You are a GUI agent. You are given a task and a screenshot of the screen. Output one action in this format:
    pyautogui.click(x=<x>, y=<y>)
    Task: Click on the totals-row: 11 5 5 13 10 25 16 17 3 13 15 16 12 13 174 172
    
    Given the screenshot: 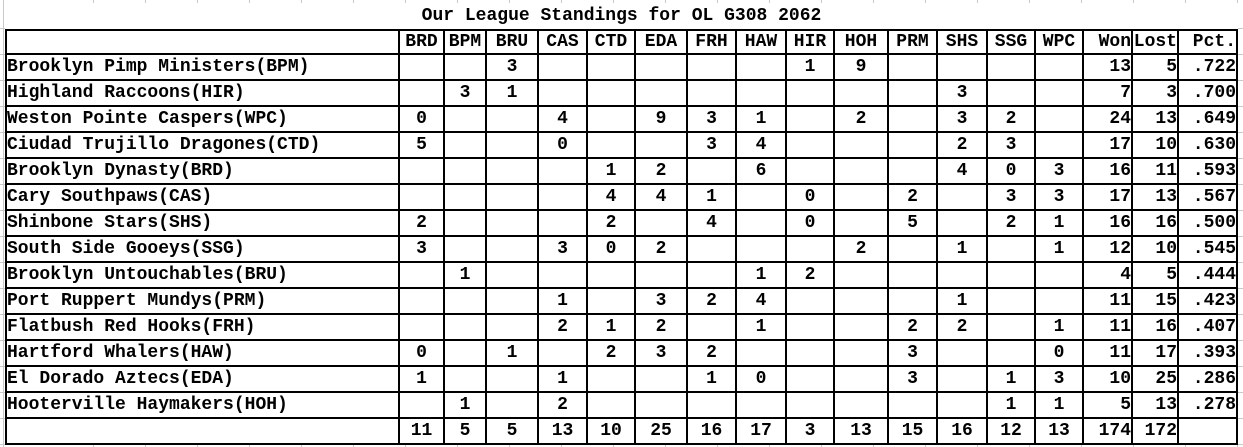 What is the action you would take?
    pyautogui.click(x=622, y=431)
    